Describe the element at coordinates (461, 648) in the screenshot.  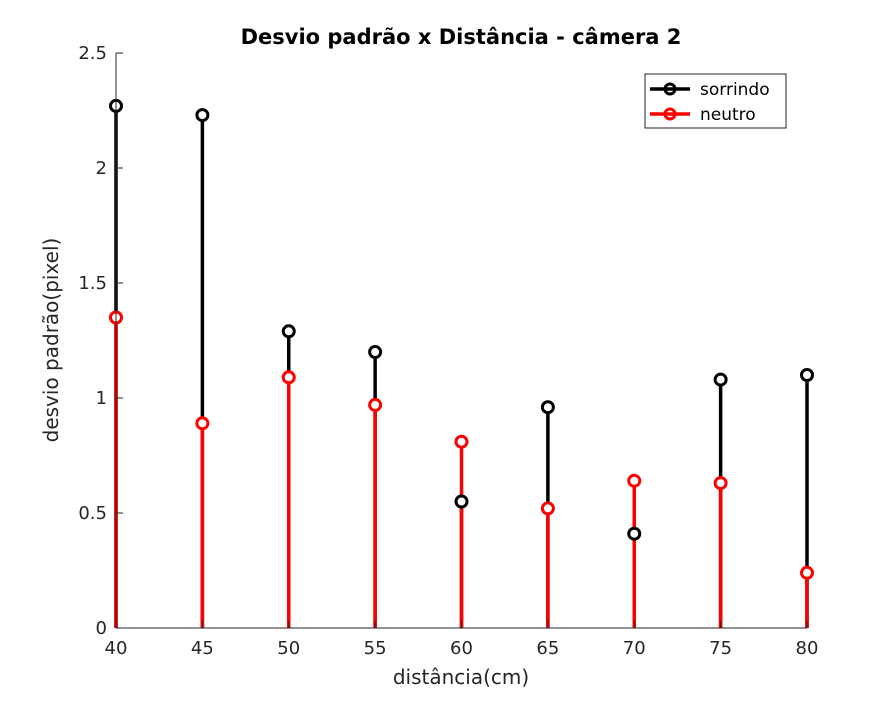
I see `x-tick-label: 60` at that location.